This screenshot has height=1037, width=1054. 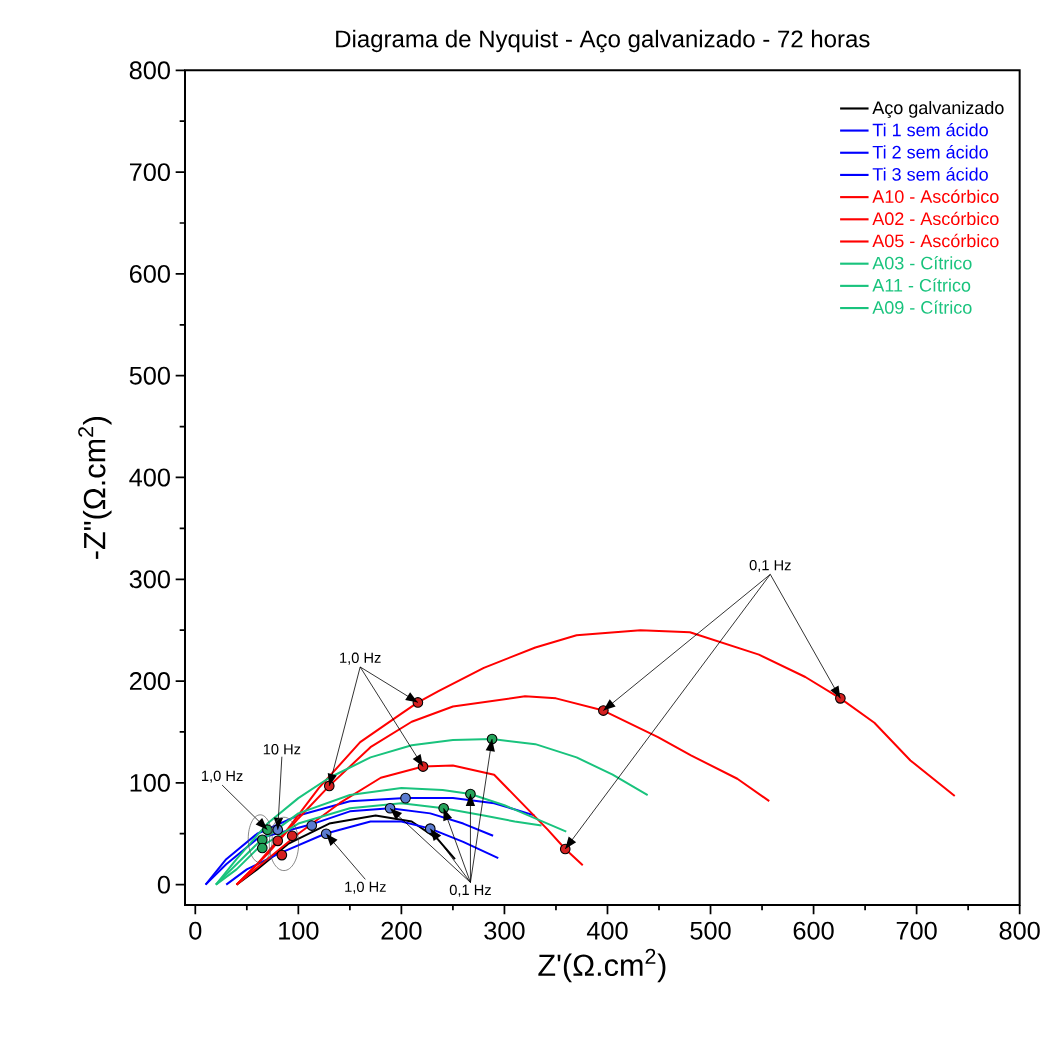 I want to click on legend-label: Ti 2 sem ácido, so click(x=930, y=152).